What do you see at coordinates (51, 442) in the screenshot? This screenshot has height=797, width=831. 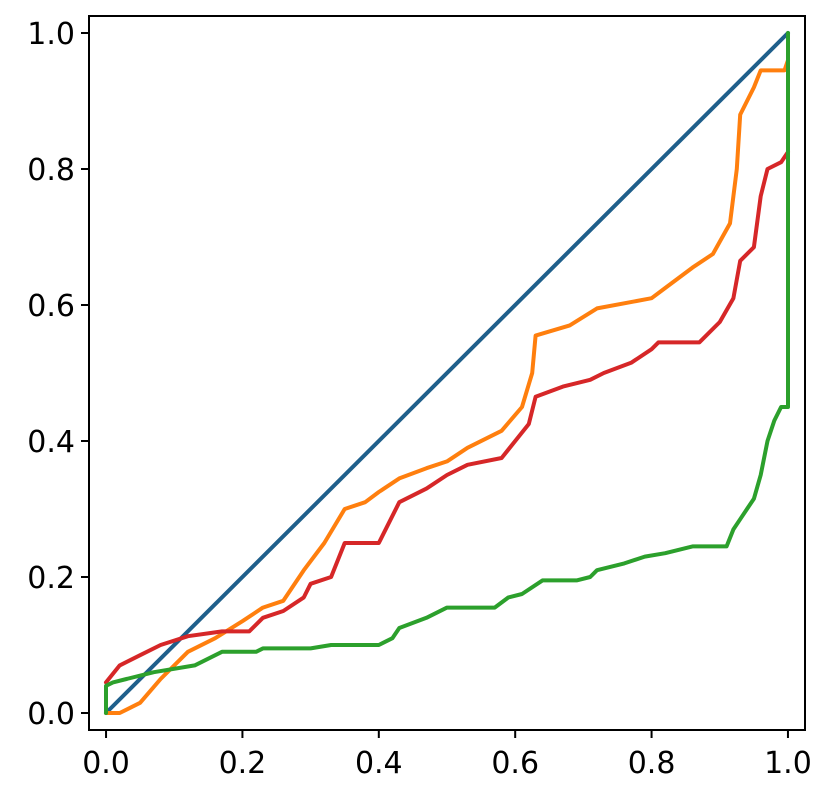 I see `y-tick-label-3: 0.4` at bounding box center [51, 442].